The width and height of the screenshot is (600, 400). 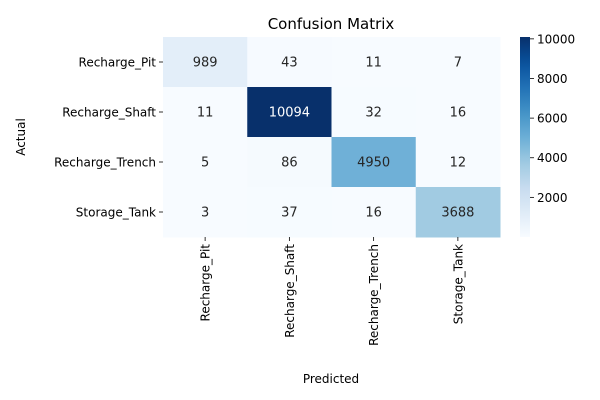 What do you see at coordinates (331, 379) in the screenshot?
I see `x-axis-label: Predicted` at bounding box center [331, 379].